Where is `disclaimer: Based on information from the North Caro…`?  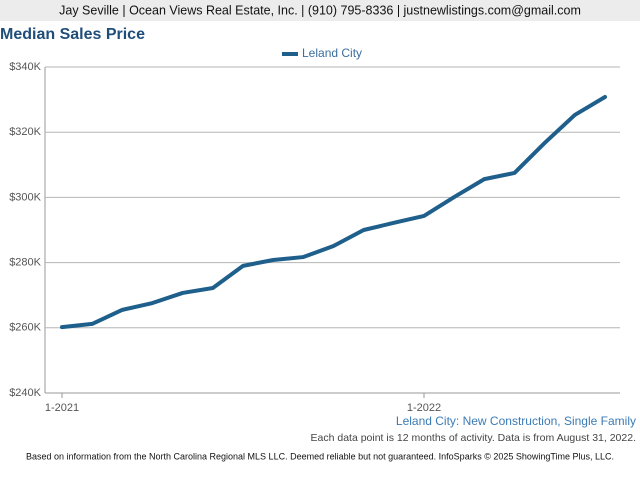
disclaimer: Based on information from the North Caro… is located at coordinates (320, 456).